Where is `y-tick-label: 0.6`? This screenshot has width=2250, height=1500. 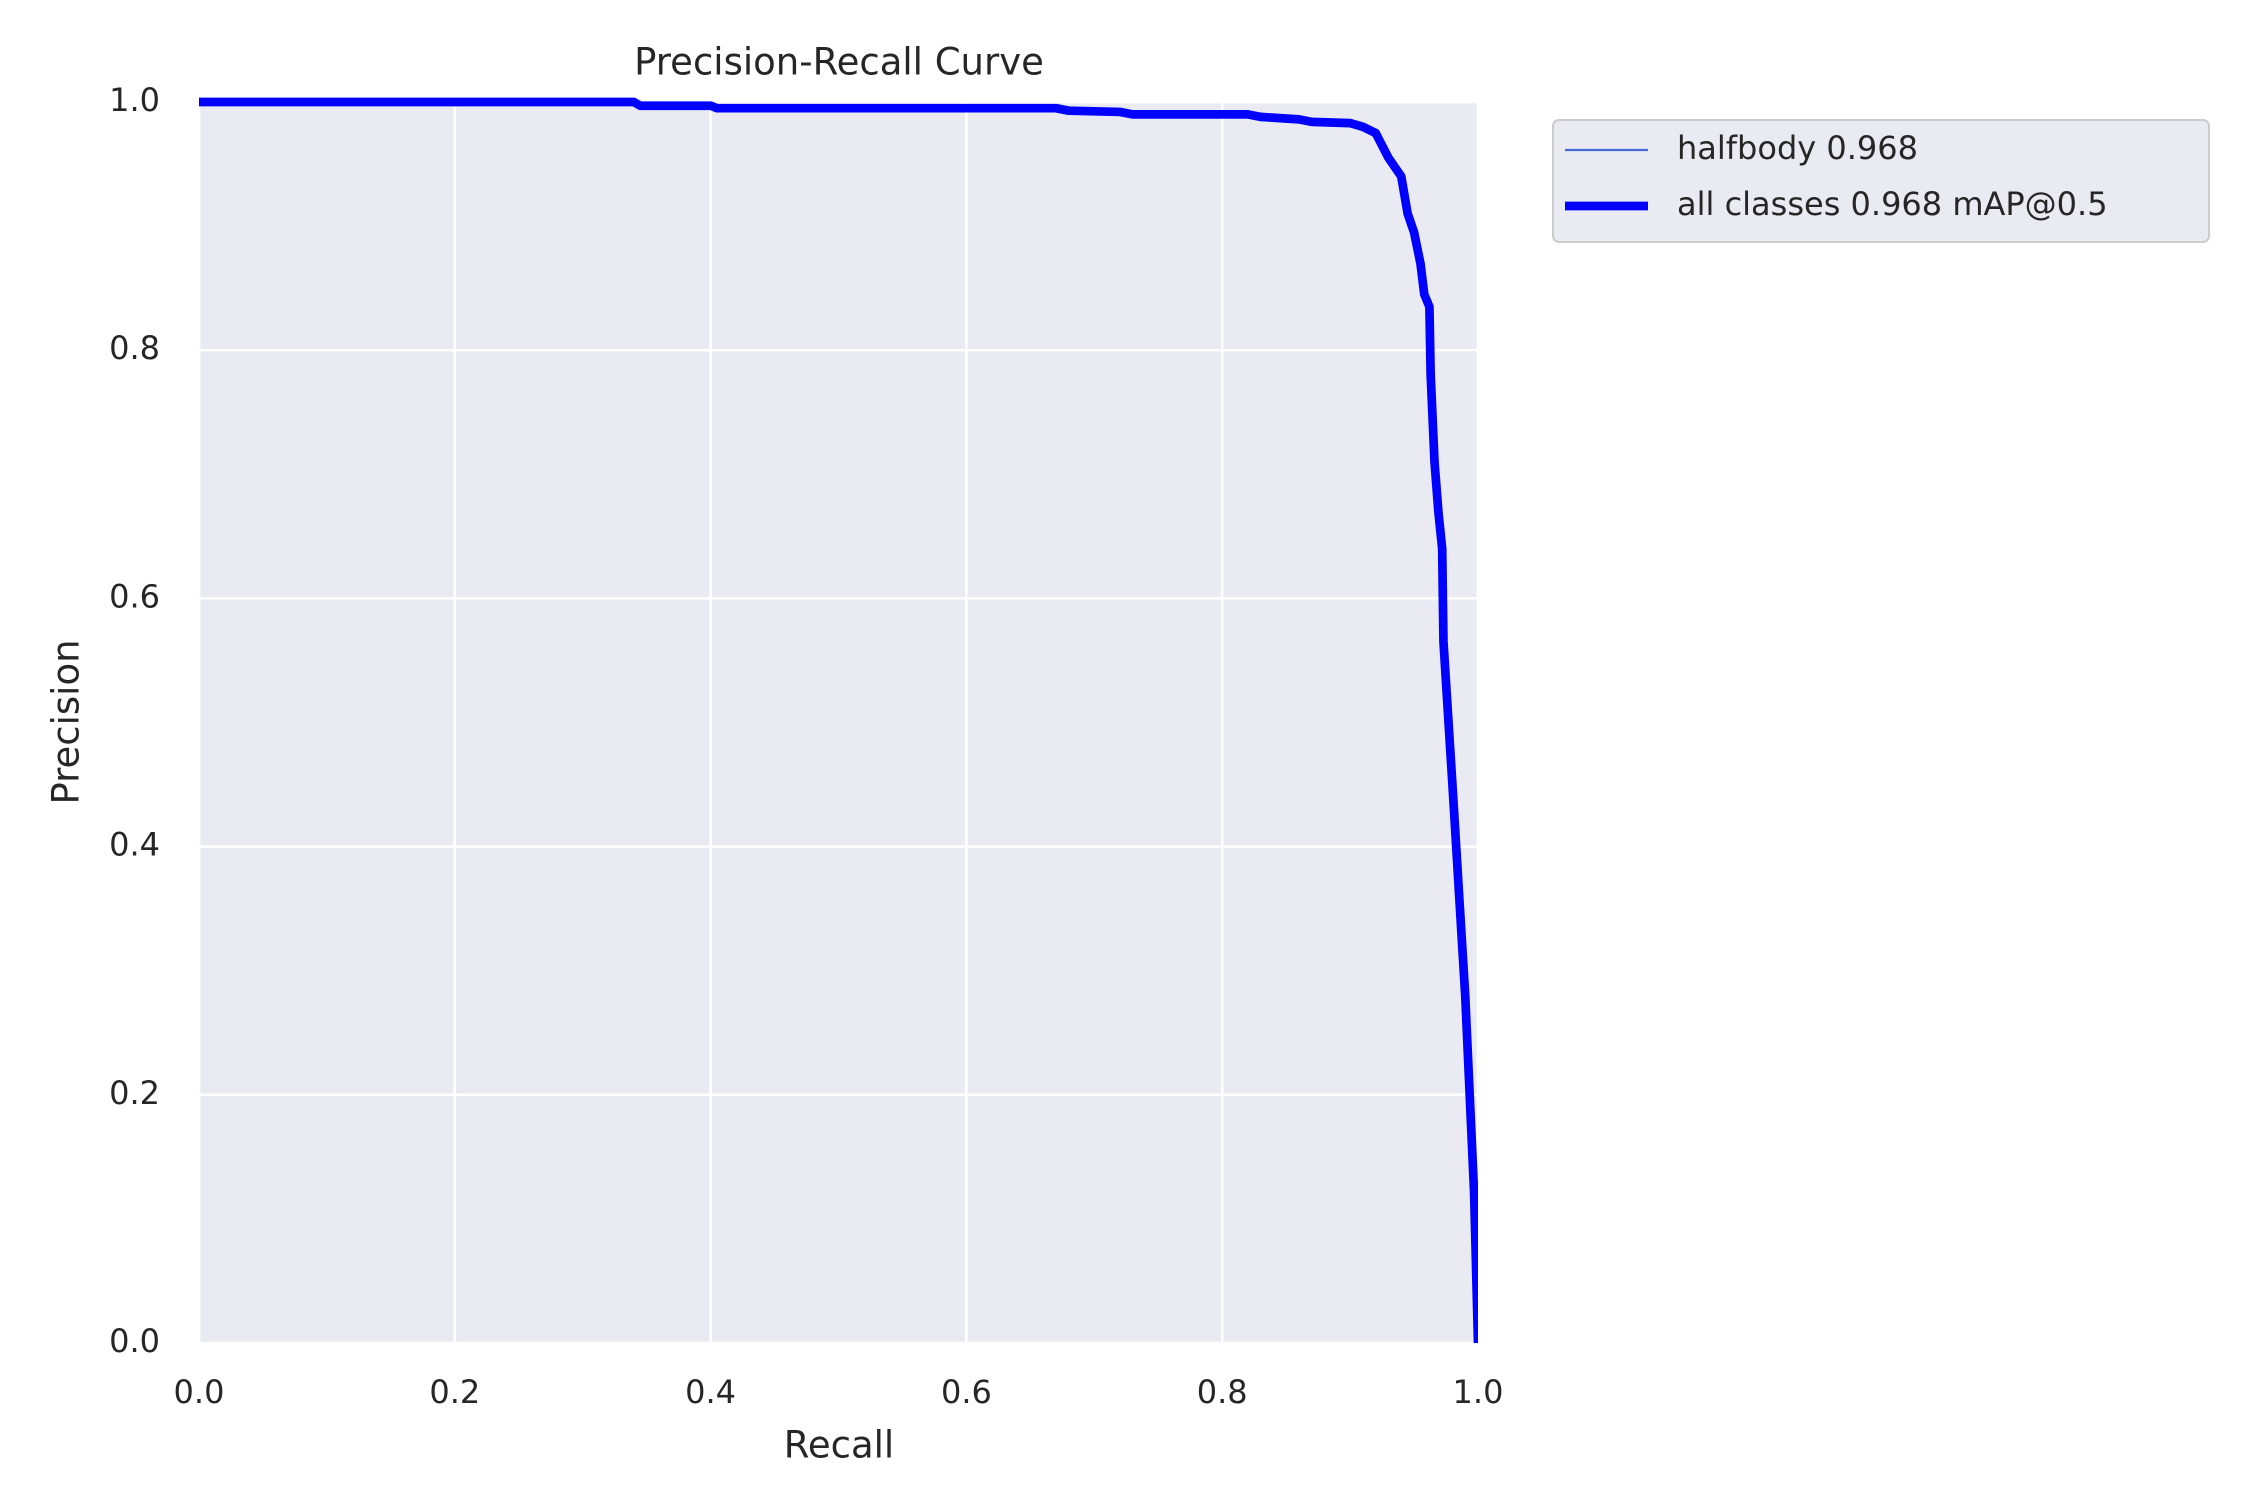
y-tick-label: 0.6 is located at coordinates (134, 596).